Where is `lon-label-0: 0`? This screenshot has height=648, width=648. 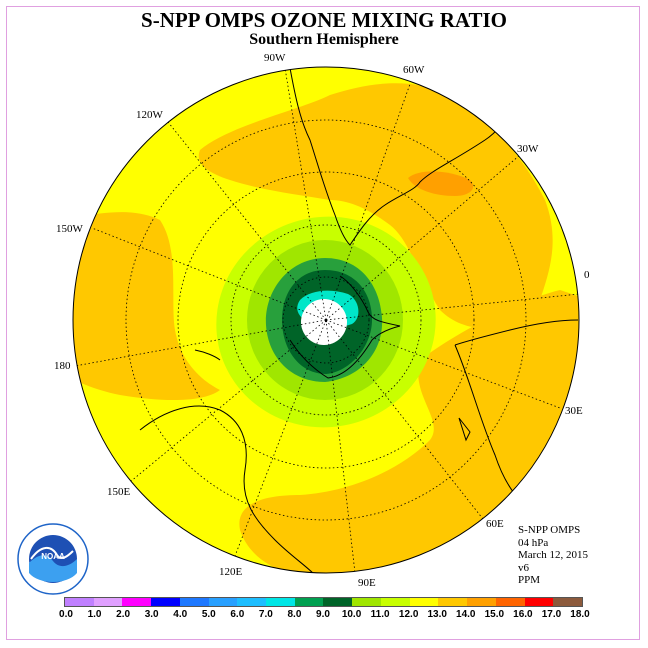
lon-label-0: 0 is located at coordinates (587, 275).